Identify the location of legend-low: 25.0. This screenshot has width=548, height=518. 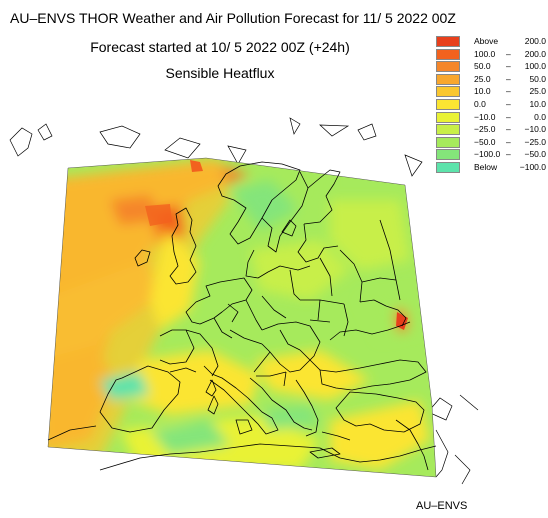
(482, 78).